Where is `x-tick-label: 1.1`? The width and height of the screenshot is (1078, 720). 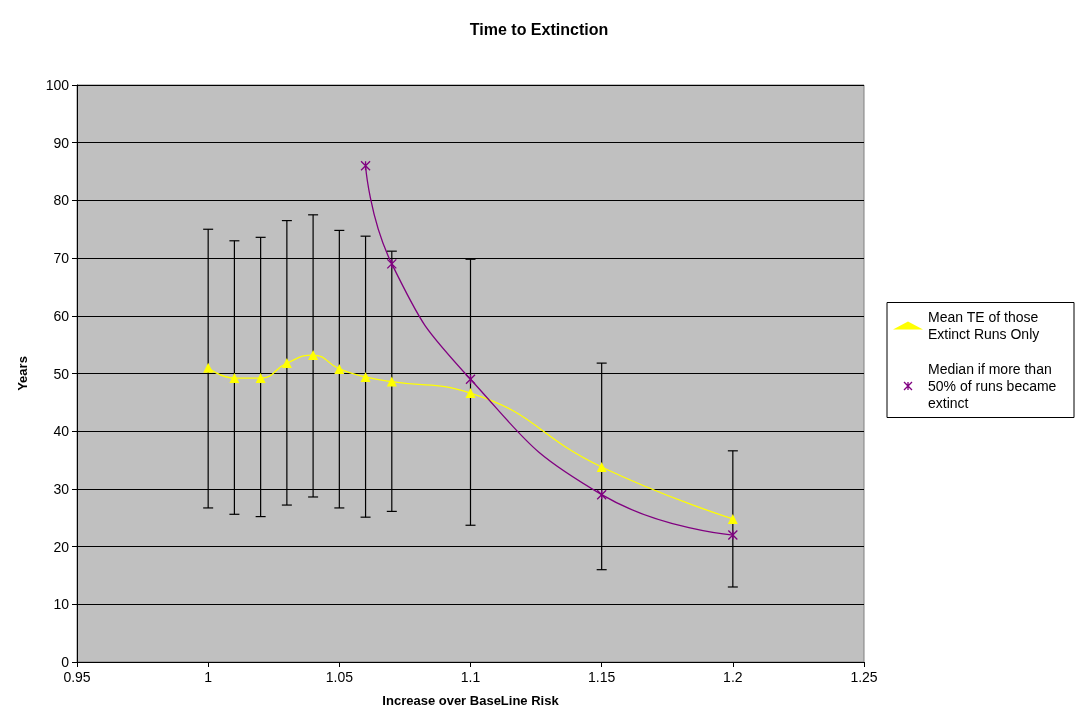
x-tick-label: 1.1 is located at coordinates (470, 677).